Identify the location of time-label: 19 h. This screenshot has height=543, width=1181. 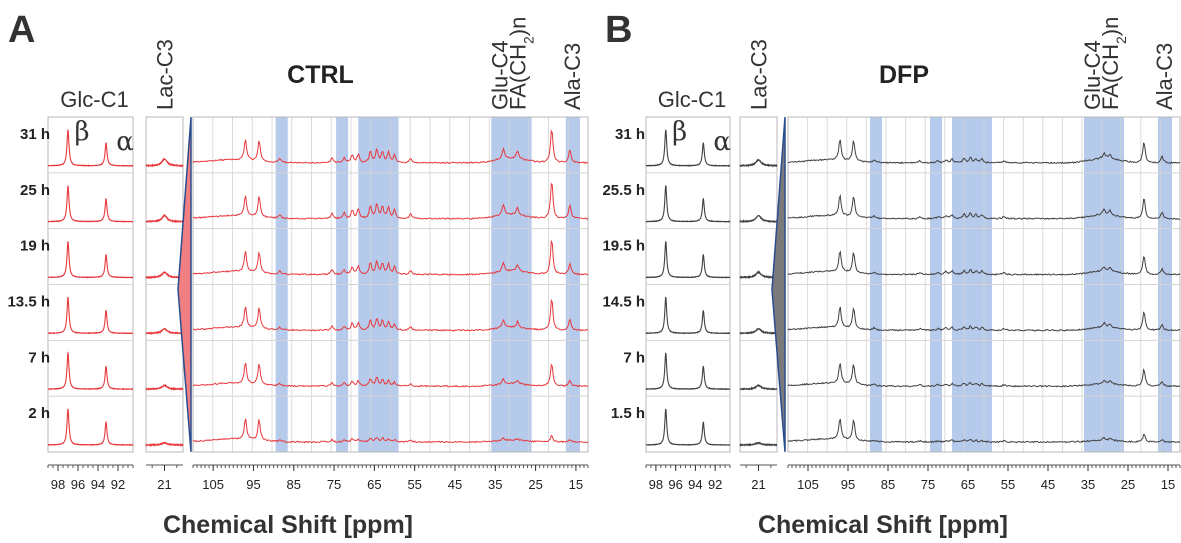
(35, 246).